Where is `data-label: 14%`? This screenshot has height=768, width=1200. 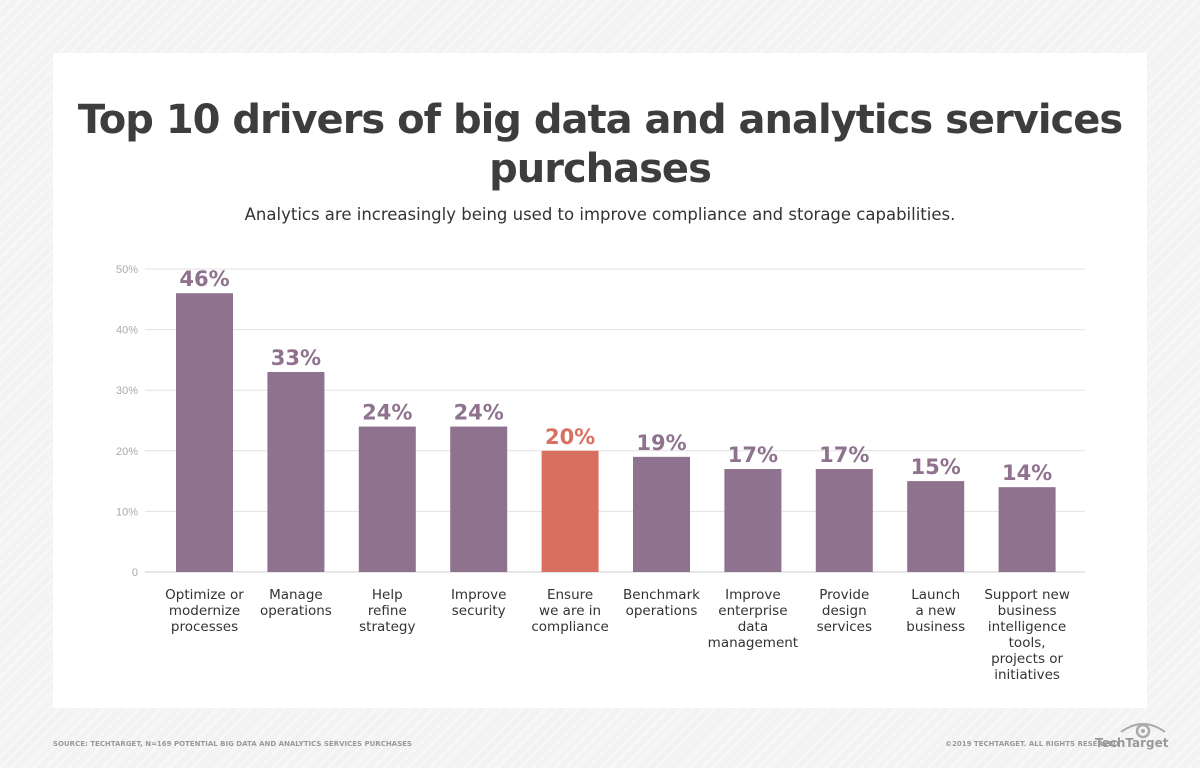 data-label: 14% is located at coordinates (1027, 473).